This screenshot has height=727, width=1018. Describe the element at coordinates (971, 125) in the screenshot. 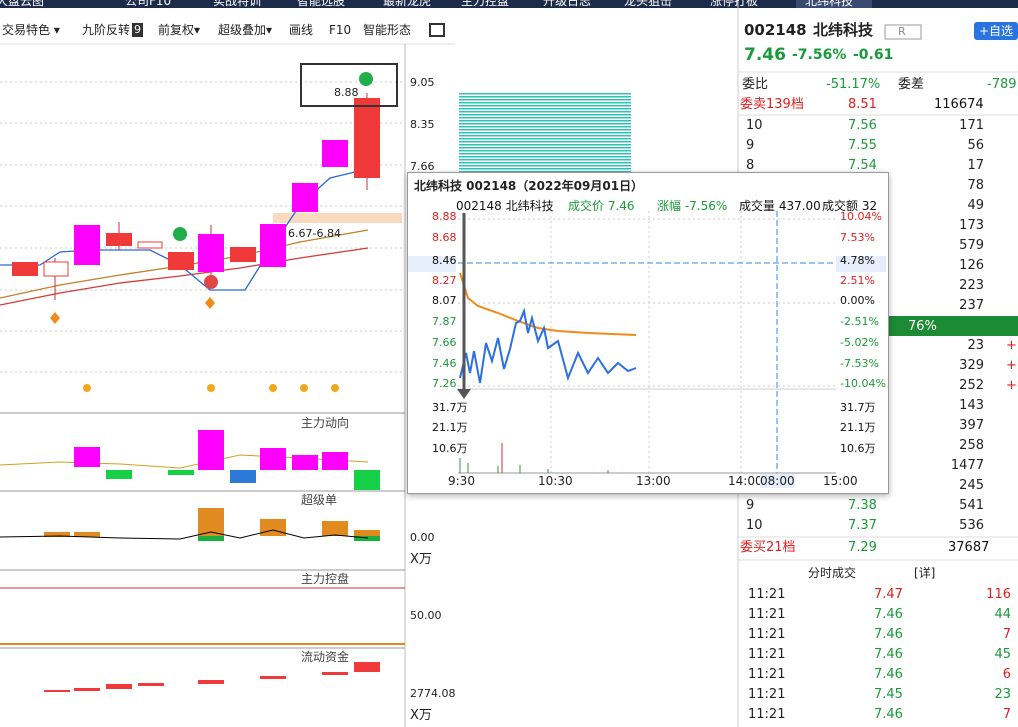

I see `volume: 171` at that location.